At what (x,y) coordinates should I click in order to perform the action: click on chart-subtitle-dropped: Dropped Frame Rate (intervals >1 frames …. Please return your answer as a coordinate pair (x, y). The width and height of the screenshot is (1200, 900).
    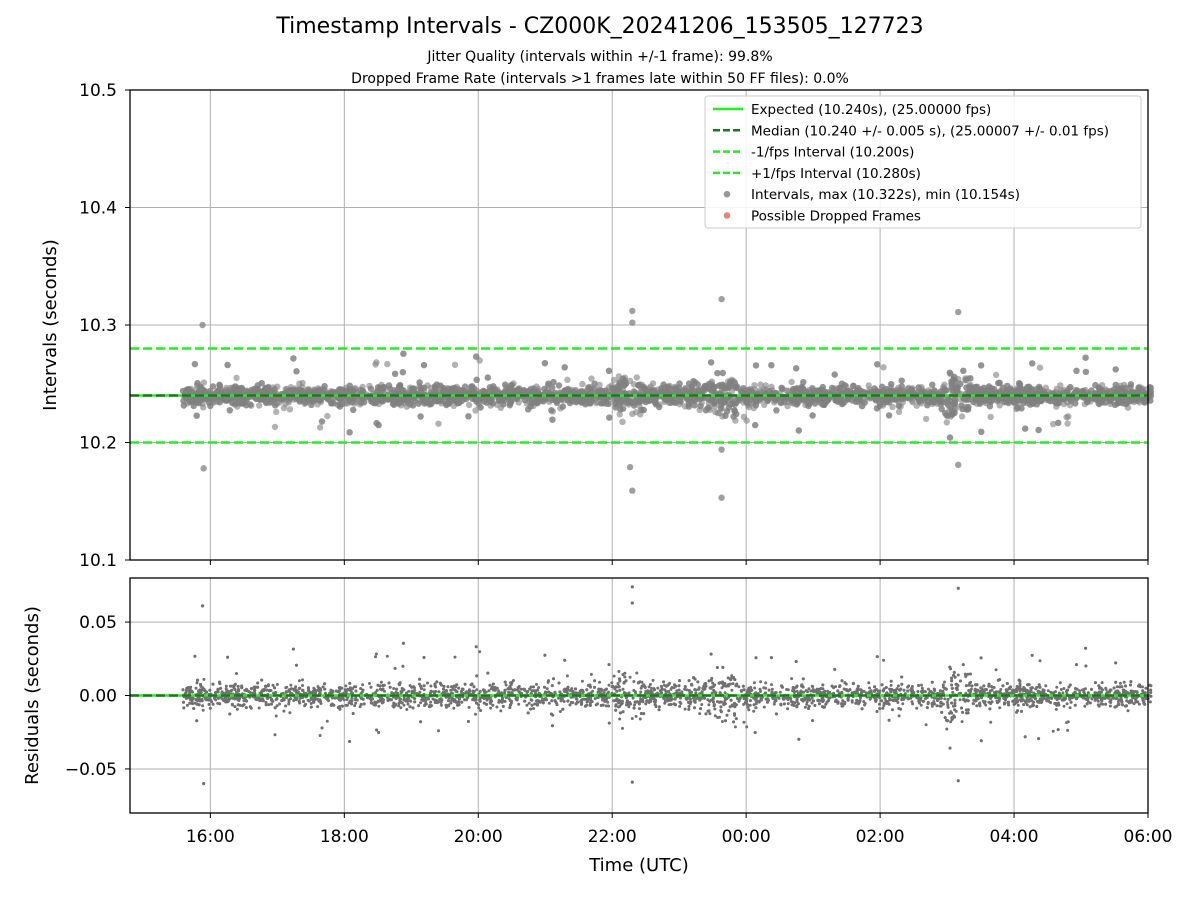
    Looking at the image, I should click on (600, 79).